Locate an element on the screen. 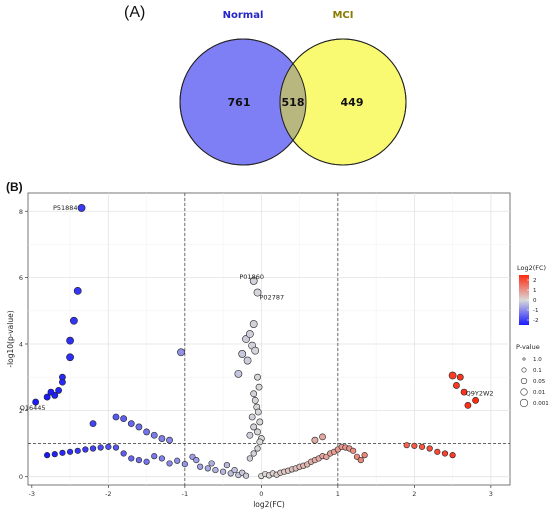 This screenshot has width=550, height=511. x-tick-label: 2 is located at coordinates (414, 494).